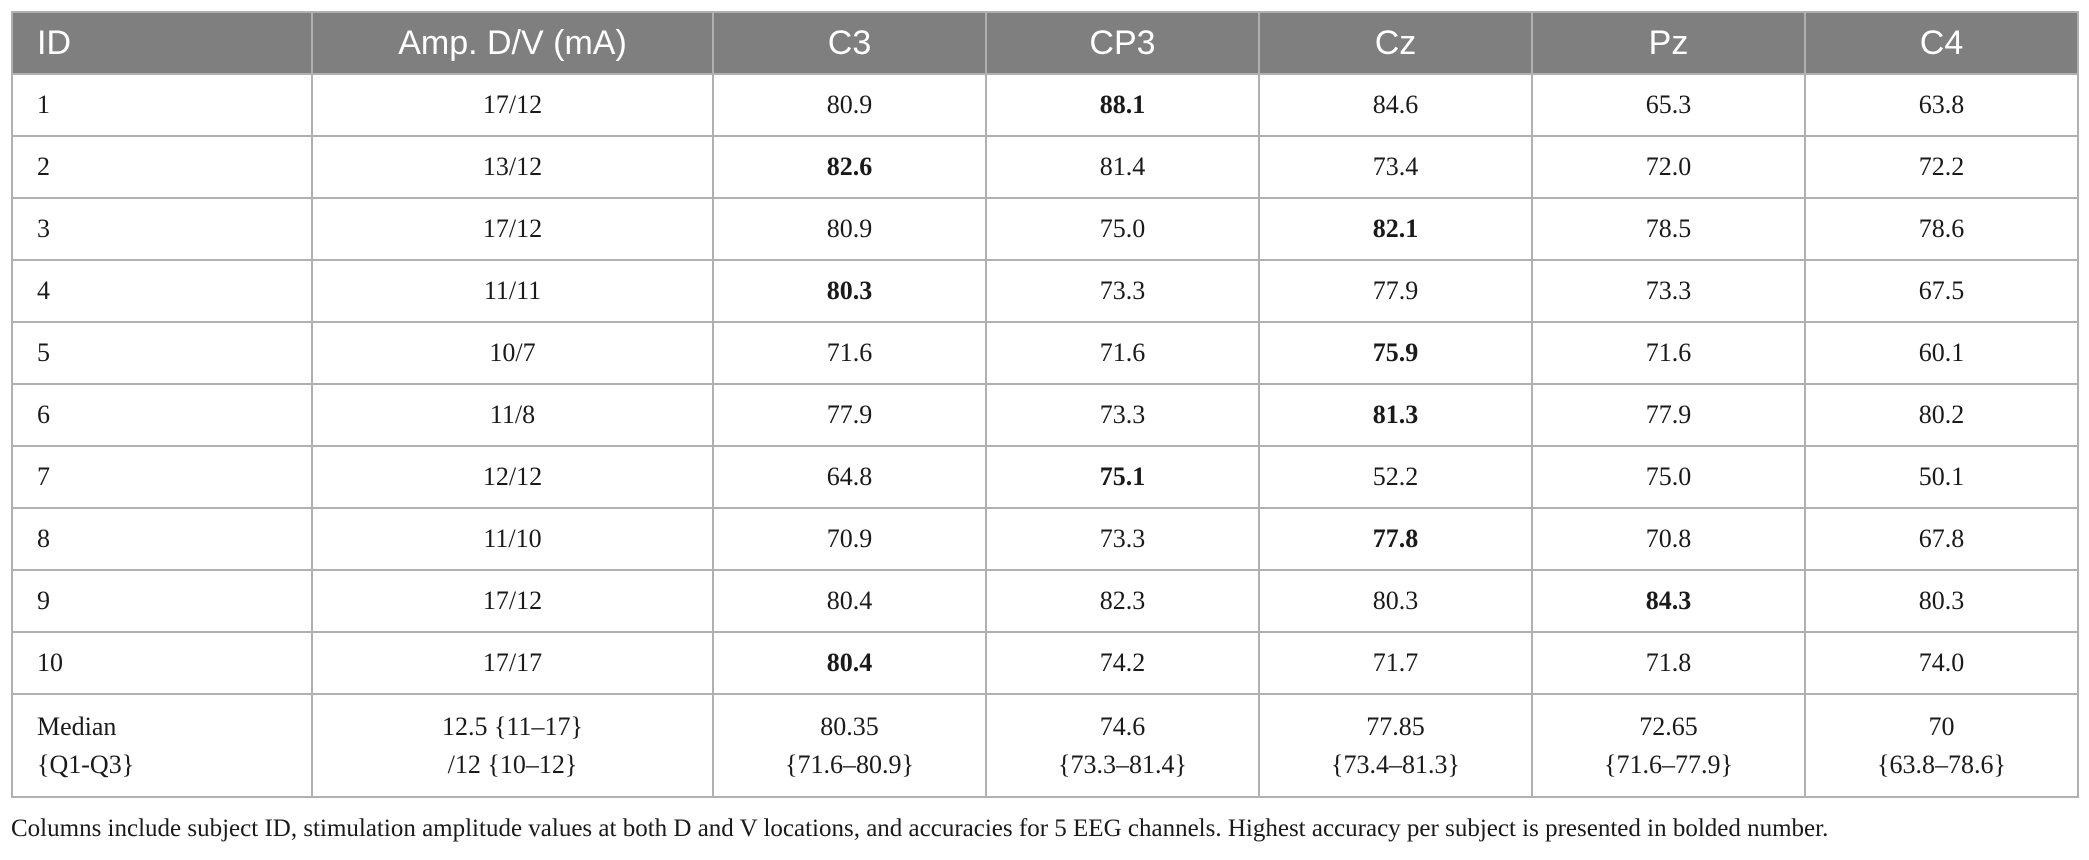  Describe the element at coordinates (849, 167) in the screenshot. I see `accuracy-cell-c3: 82.6` at that location.